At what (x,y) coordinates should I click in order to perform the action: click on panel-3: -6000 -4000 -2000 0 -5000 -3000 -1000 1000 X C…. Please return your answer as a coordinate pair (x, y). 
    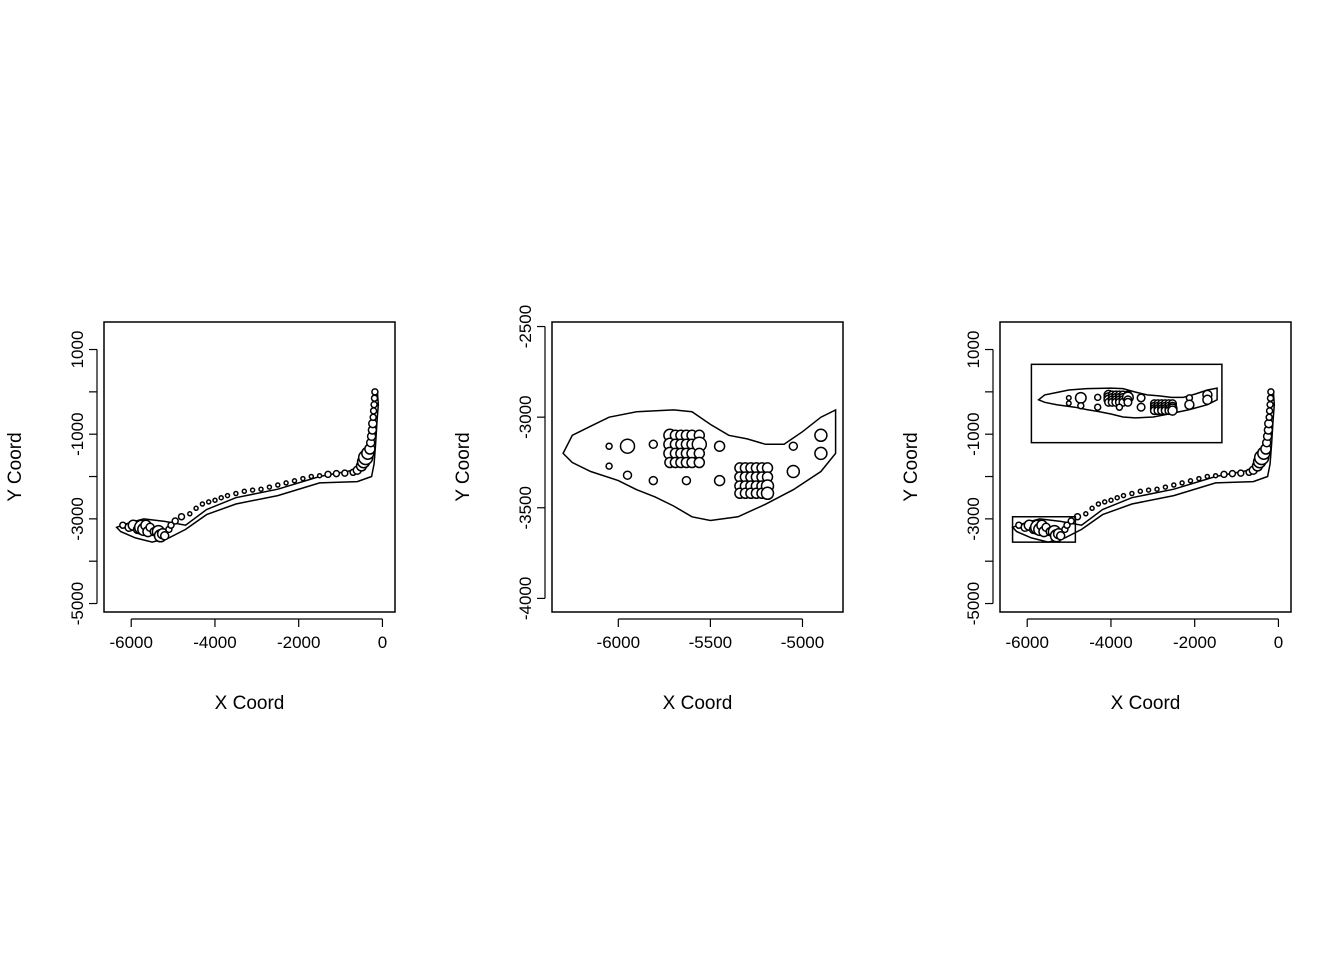
    Looking at the image, I should click on (1096, 517).